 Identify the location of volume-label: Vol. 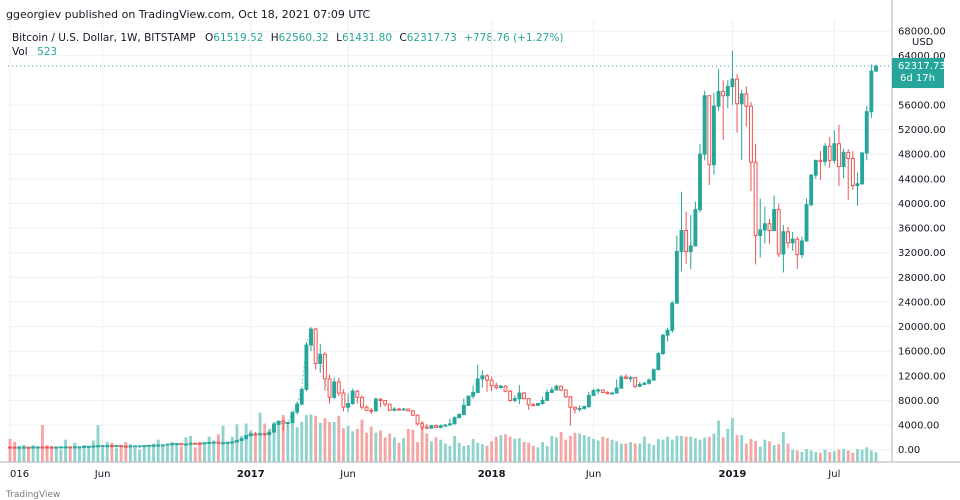
(20, 52).